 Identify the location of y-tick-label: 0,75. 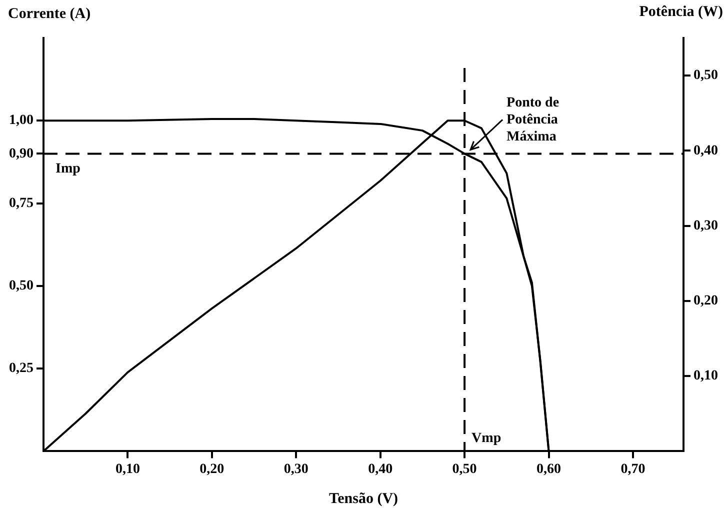
(21, 203).